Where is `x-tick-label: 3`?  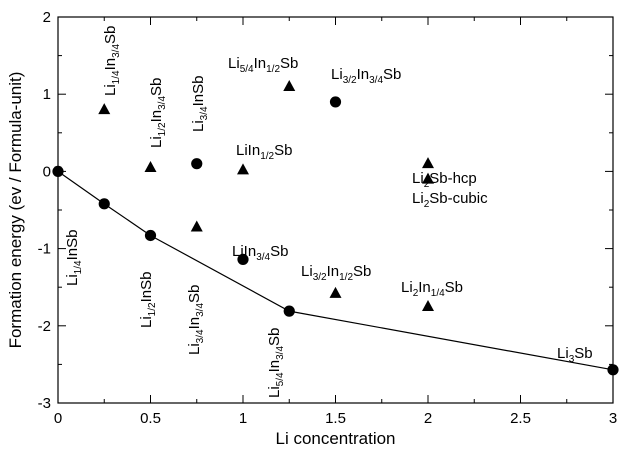
x-tick-label: 3 is located at coordinates (613, 418).